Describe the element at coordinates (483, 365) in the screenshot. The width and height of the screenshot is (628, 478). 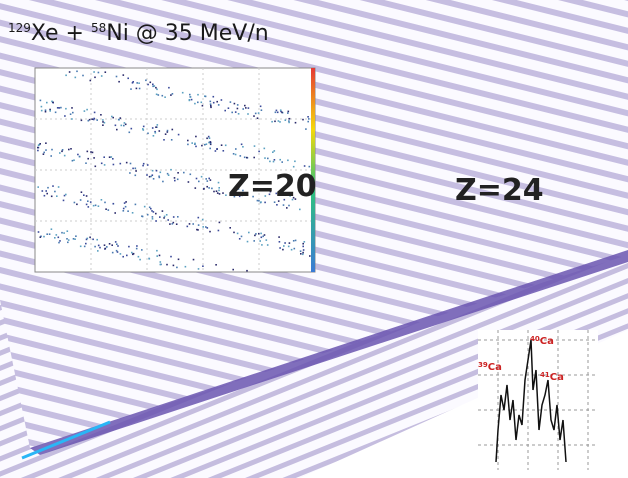
I see `mass: 39` at that location.